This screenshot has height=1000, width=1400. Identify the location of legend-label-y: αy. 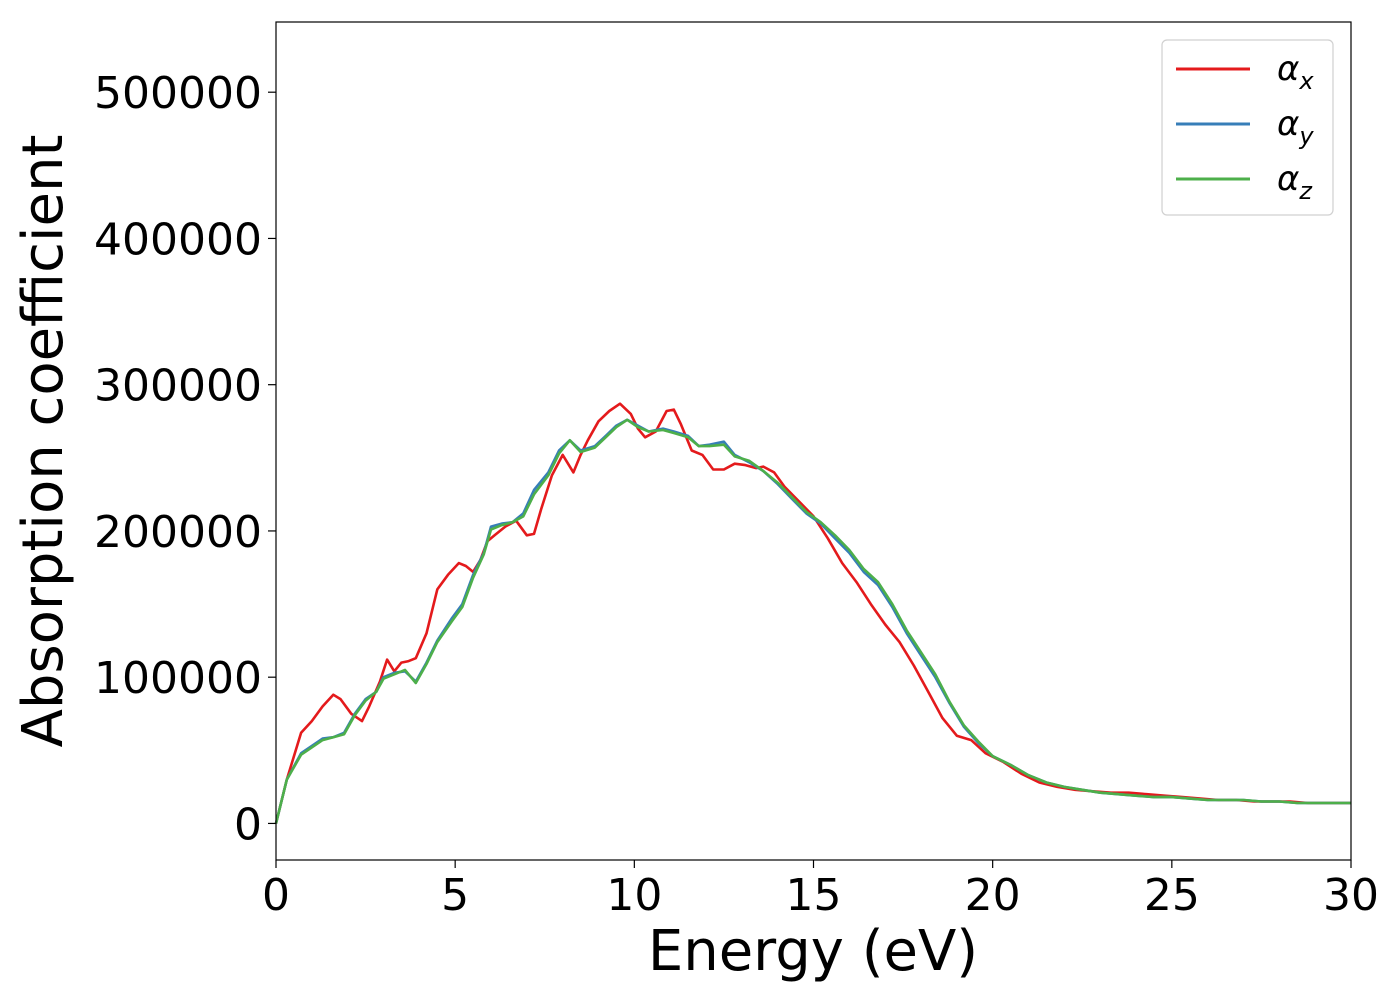
(1295, 127).